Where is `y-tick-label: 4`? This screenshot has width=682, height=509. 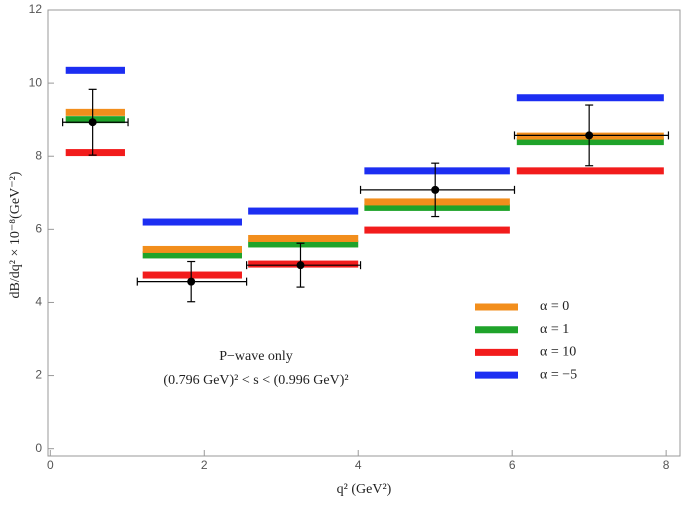
y-tick-label: 4 is located at coordinates (38, 302).